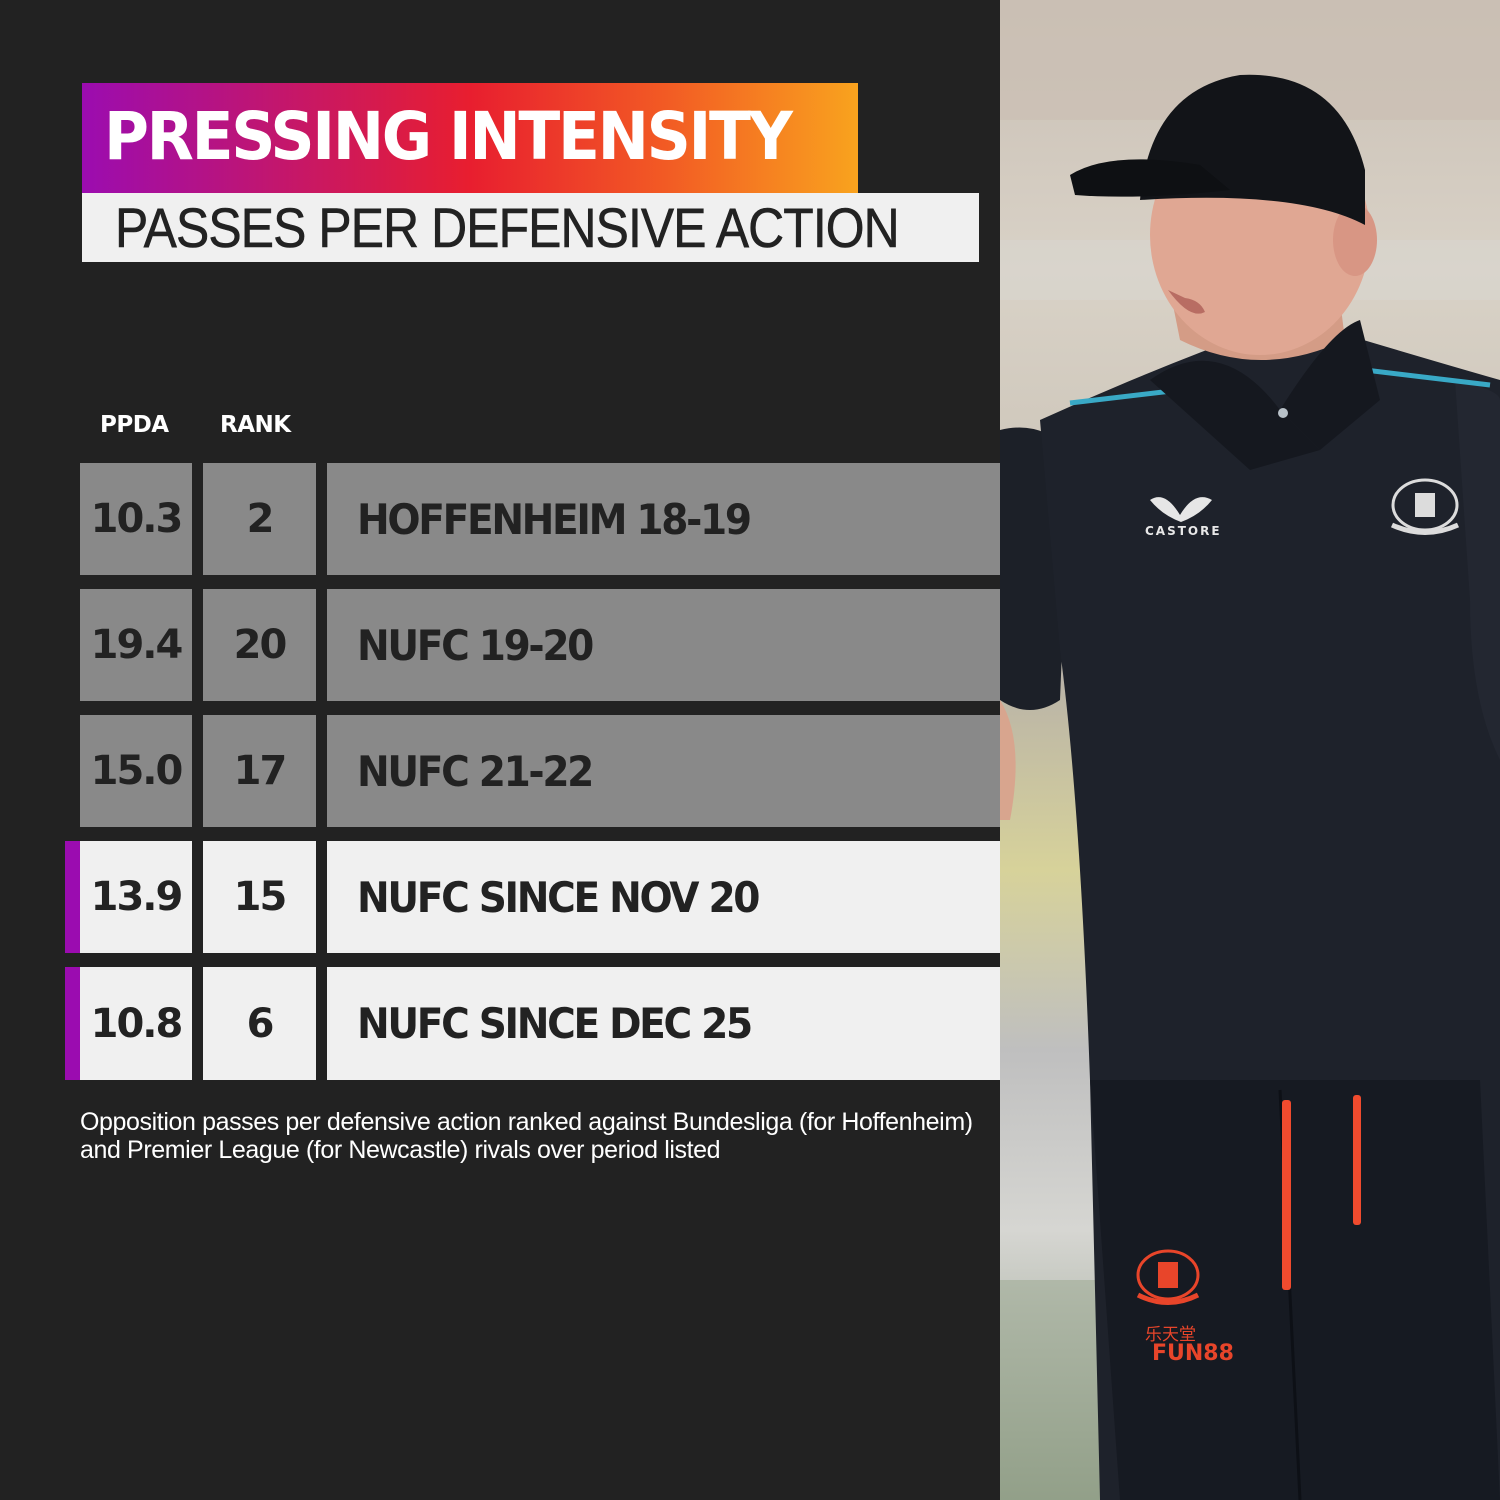  What do you see at coordinates (475, 645) in the screenshot?
I see `team-label-text: NUFC 19-20` at bounding box center [475, 645].